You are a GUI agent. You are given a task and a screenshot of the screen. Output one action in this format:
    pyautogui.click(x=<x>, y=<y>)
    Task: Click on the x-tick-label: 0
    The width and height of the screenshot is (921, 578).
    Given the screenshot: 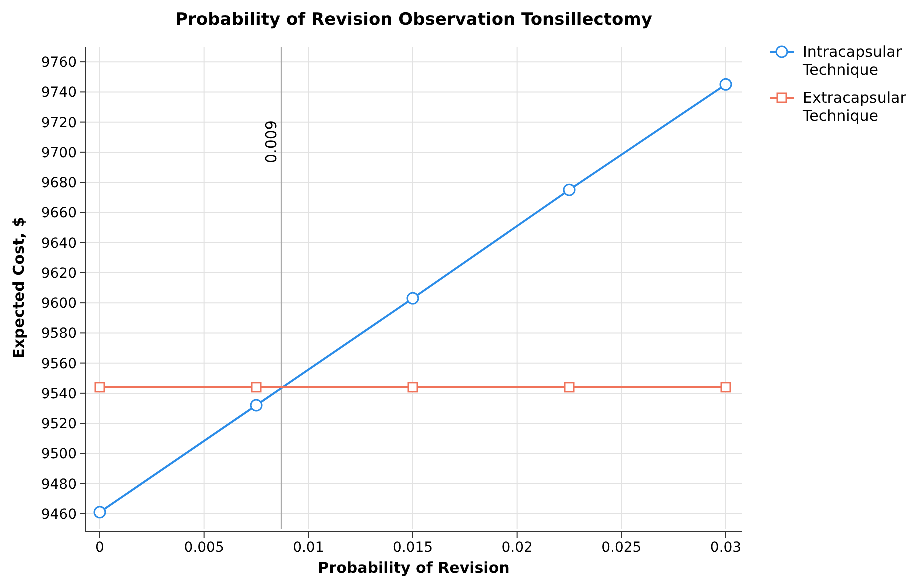 What is the action you would take?
    pyautogui.click(x=100, y=548)
    